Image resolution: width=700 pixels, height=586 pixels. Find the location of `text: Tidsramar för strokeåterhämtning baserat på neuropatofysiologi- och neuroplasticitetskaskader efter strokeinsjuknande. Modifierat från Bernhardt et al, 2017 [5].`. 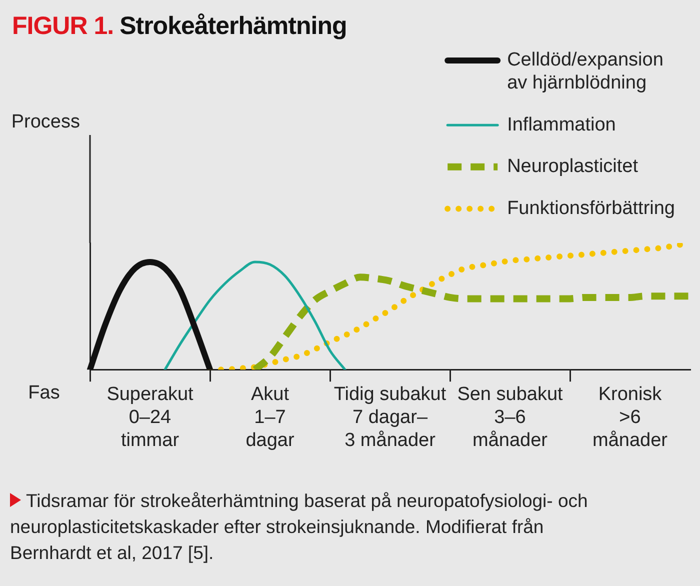

text: Tidsramar för strokeåterhämtning baserat på neuropatofysiologi- och neuroplasticitetskaskader efter strokeinsjuknande. Modifierat från Bernhardt et al, 2017 [5]. is located at coordinates (299, 527).